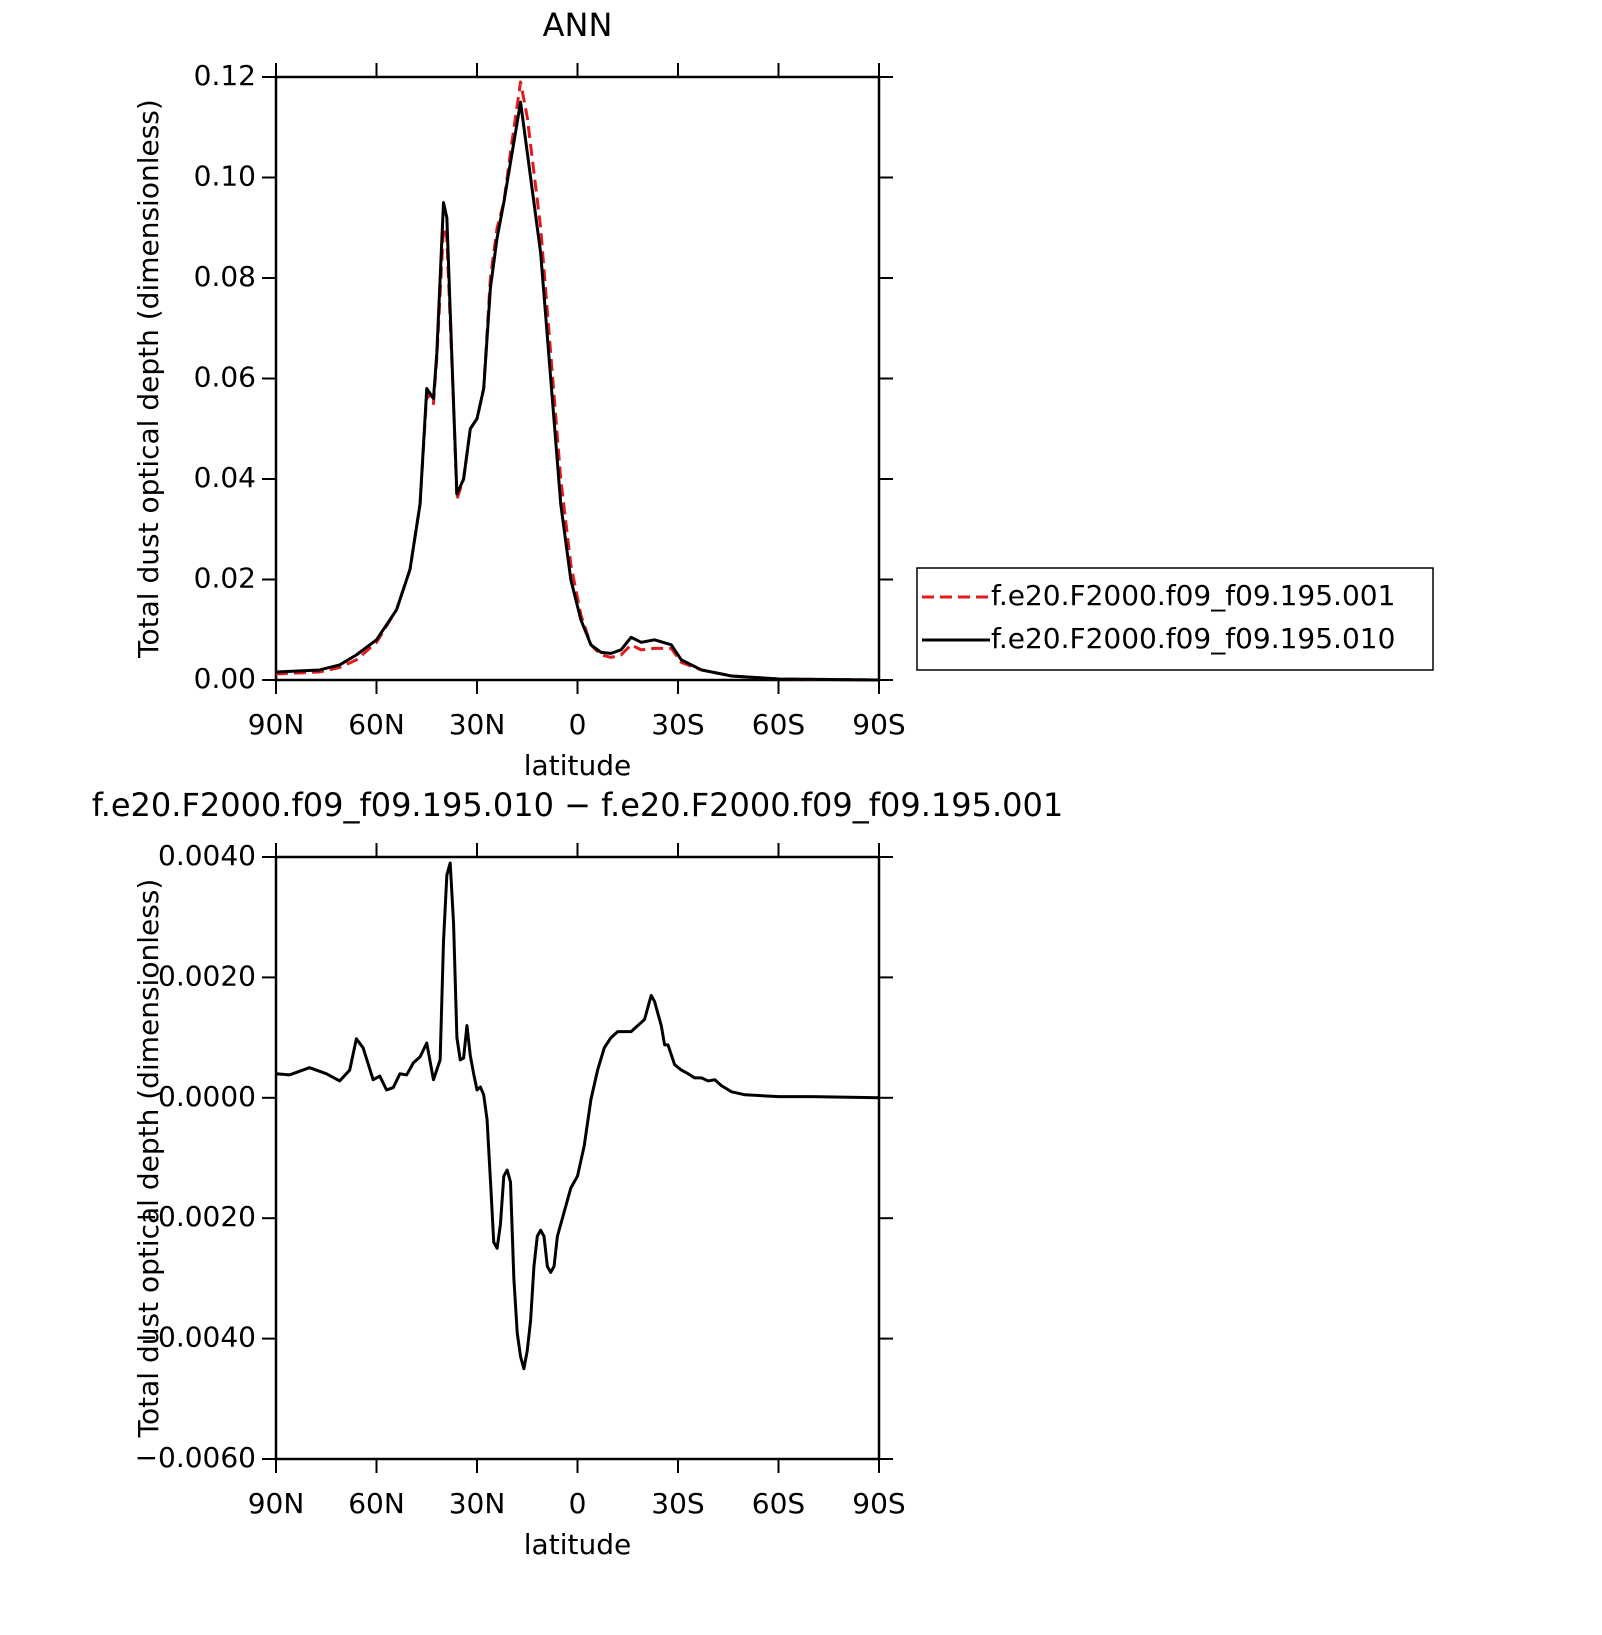 This screenshot has height=1635, width=1602. Describe the element at coordinates (207, 975) in the screenshot. I see `y-tick-label: 0.0020` at that location.